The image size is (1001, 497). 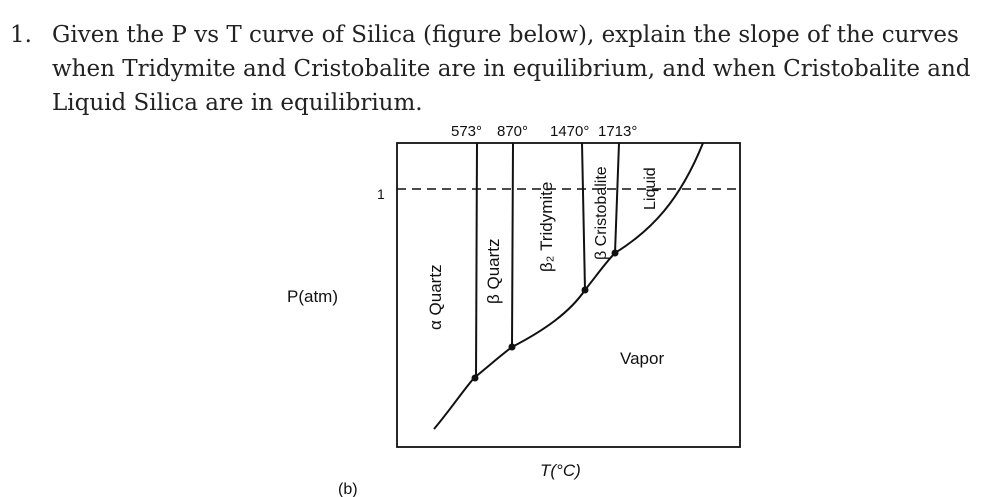 I want to click on label-vapor: Vapor, so click(x=642, y=358).